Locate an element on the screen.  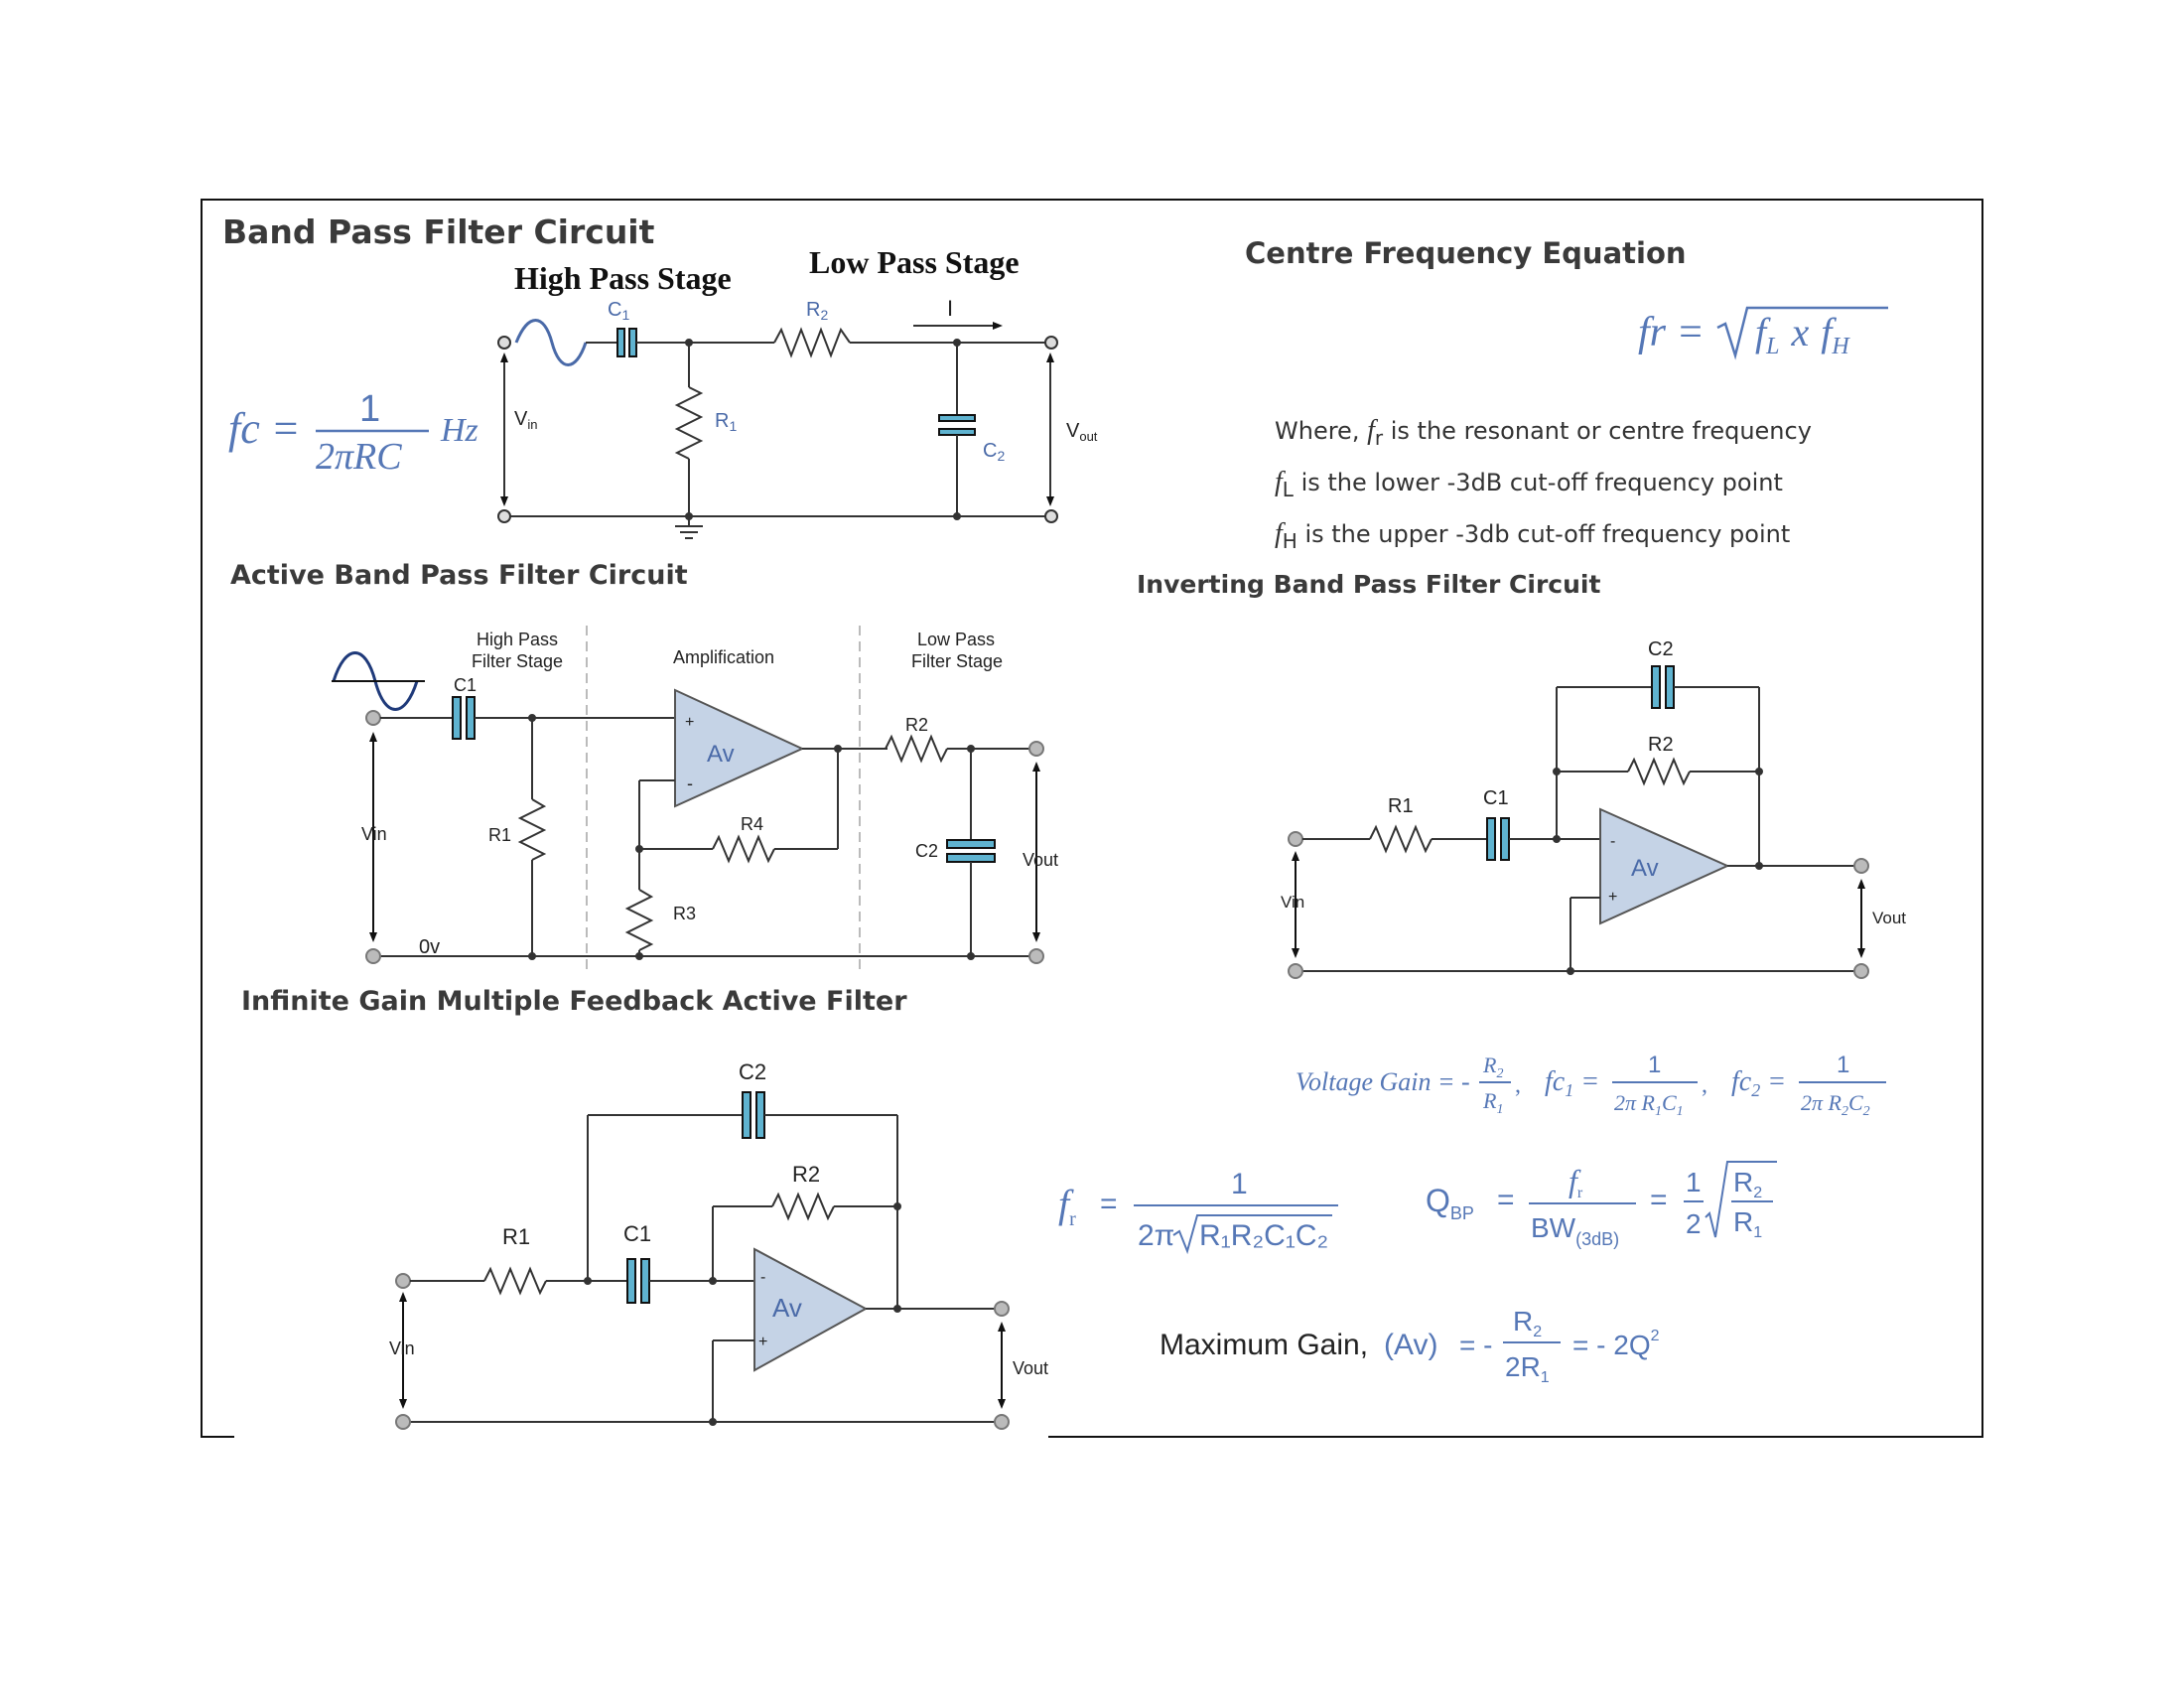
infinite-gain-mfb-circuit is located at coordinates (702, 1260).